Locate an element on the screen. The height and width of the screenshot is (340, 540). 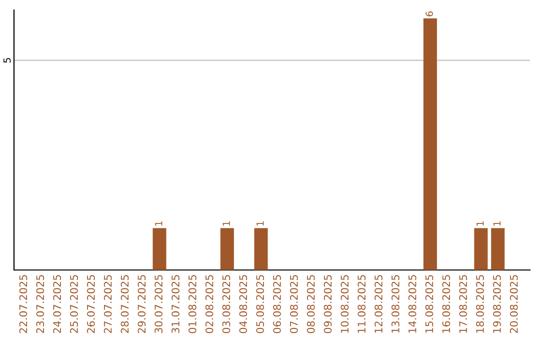
x-tick-label: 07.08.2025 is located at coordinates (294, 304).